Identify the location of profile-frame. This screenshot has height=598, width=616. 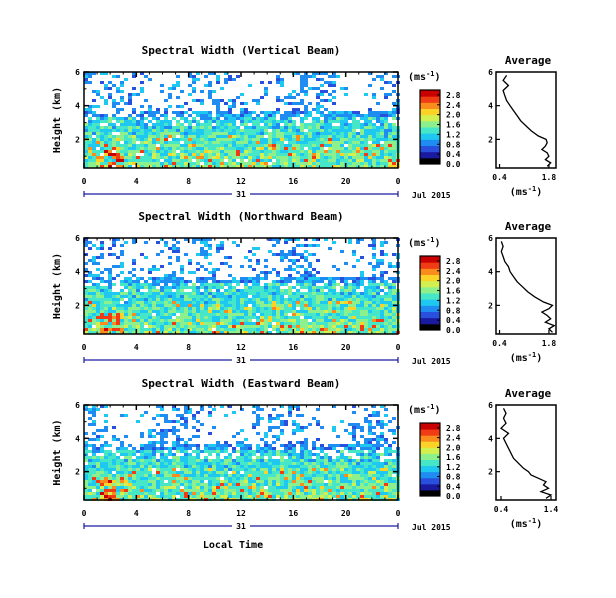
(526, 286).